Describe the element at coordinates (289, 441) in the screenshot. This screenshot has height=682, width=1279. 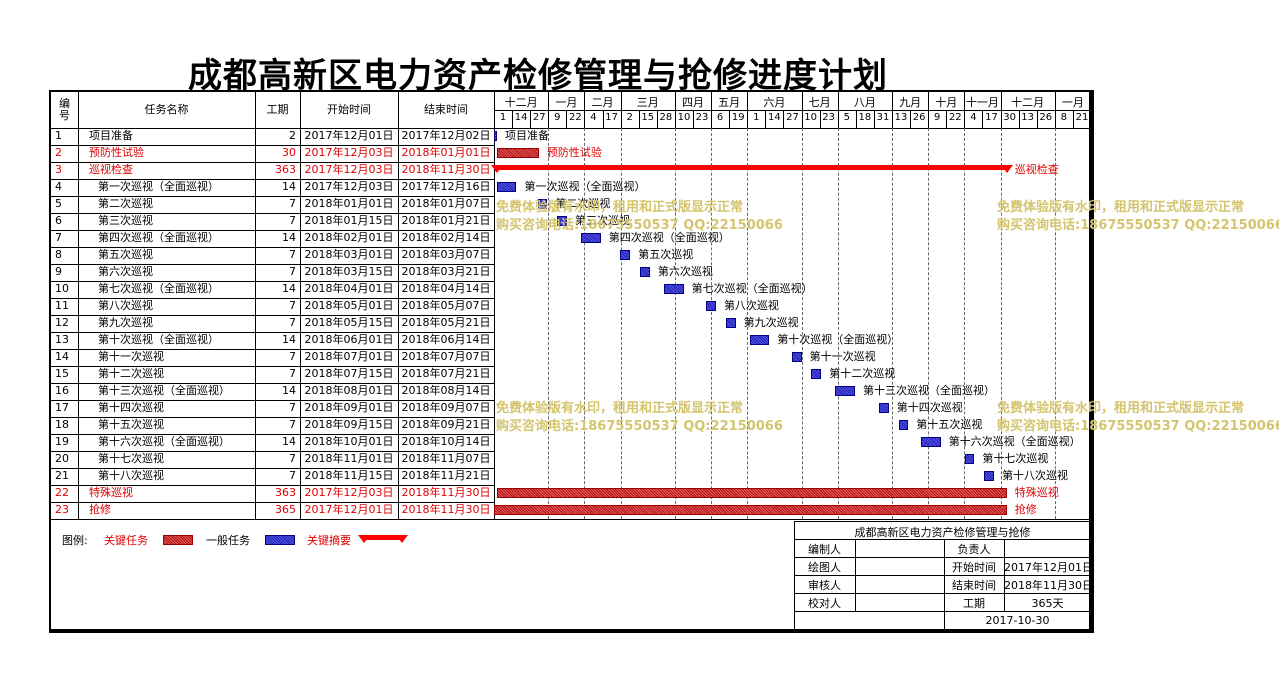
I see `task-duration: 14` at that location.